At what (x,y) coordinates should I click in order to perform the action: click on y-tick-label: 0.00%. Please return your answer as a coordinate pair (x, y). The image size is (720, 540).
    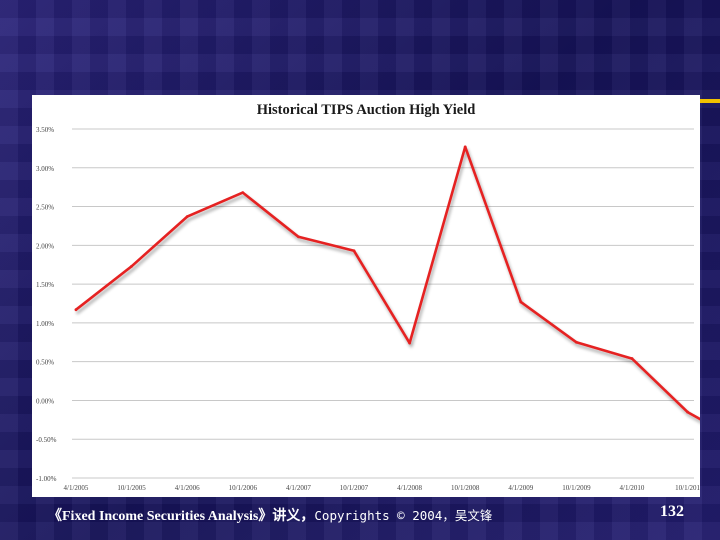
    Looking at the image, I should click on (45, 401).